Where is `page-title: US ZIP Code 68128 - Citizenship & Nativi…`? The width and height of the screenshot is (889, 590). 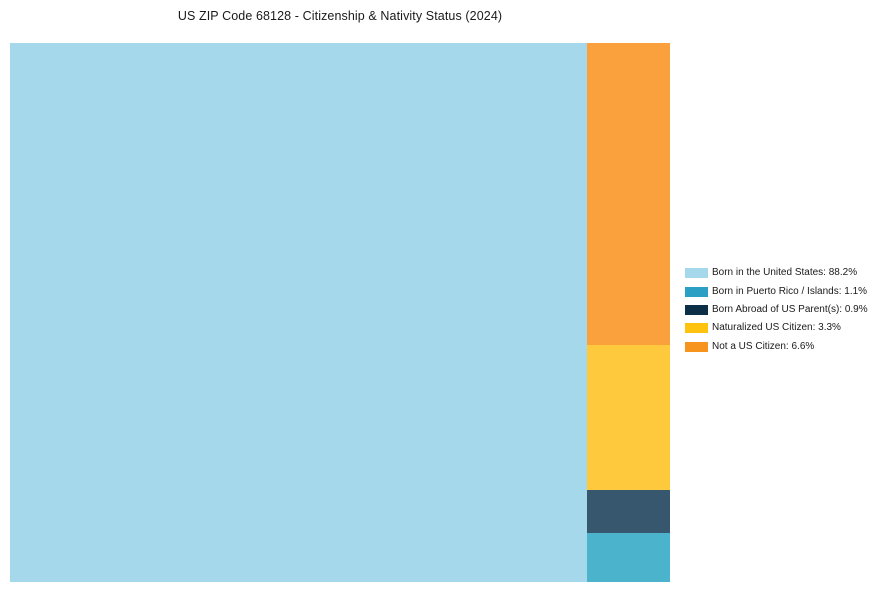
page-title: US ZIP Code 68128 - Citizenship & Nativi… is located at coordinates (340, 16).